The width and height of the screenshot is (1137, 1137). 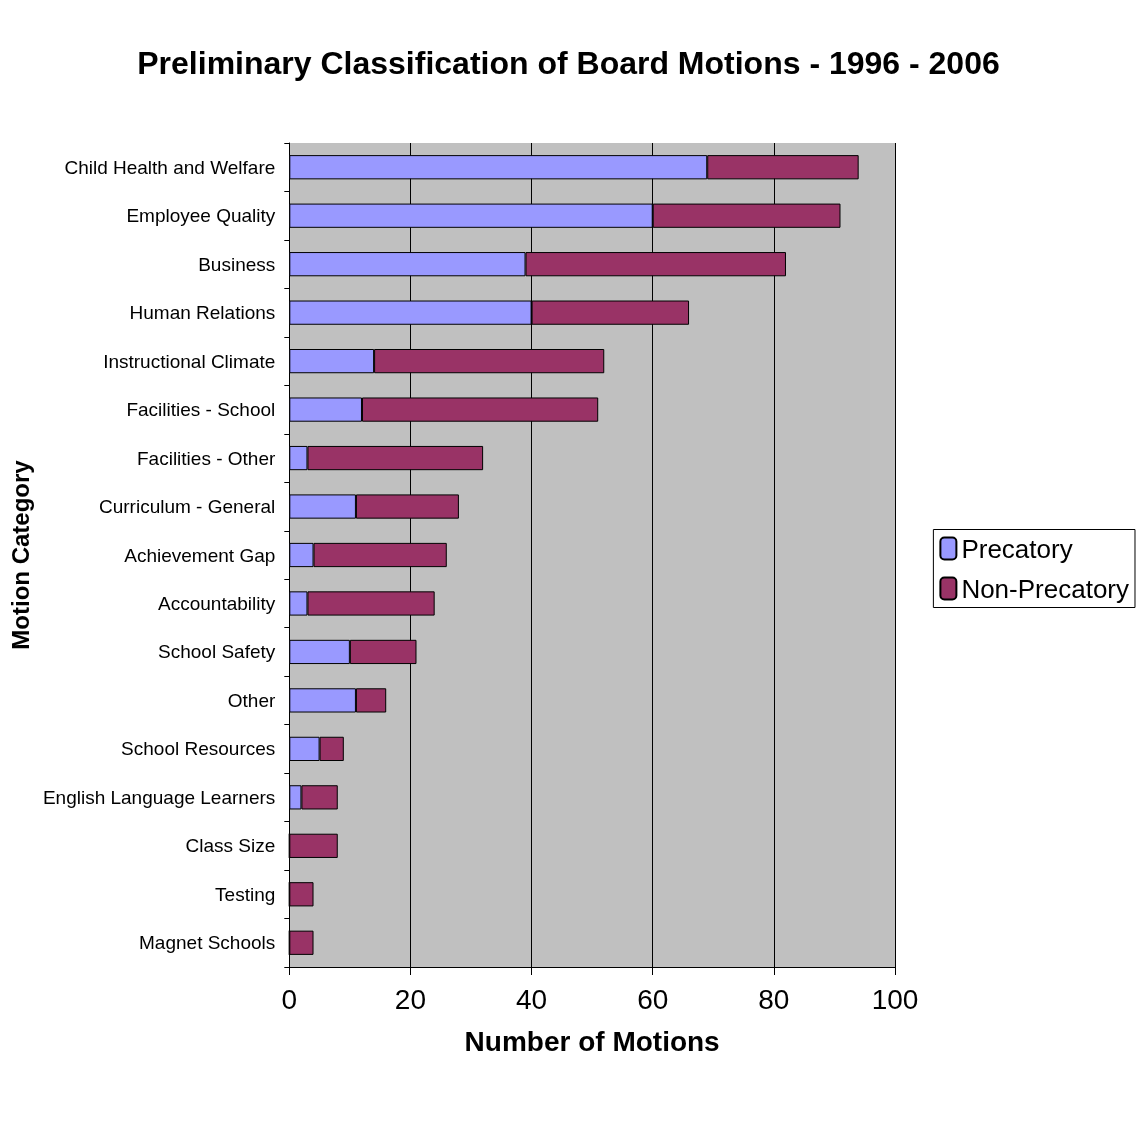 I want to click on x-tick-label: 100, so click(x=895, y=999).